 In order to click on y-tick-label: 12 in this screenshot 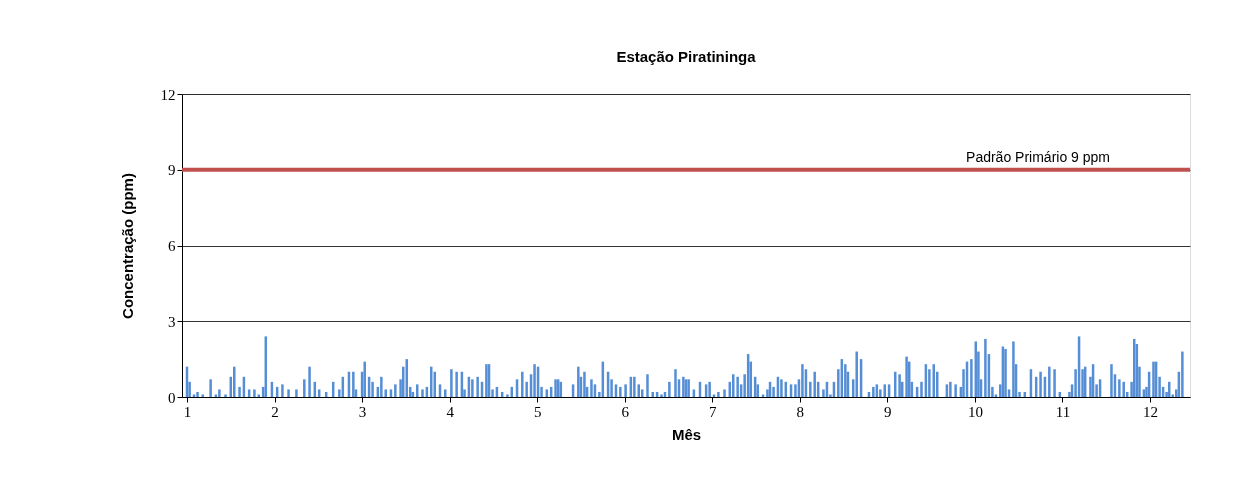, I will do `click(168, 94)`.